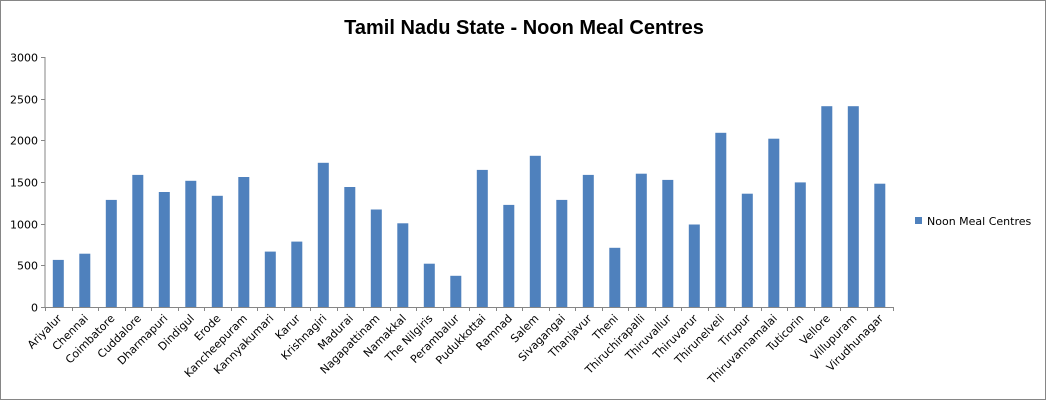  What do you see at coordinates (524, 28) in the screenshot?
I see `chart-title: Tamil Nadu State - Noon Meal Centres` at bounding box center [524, 28].